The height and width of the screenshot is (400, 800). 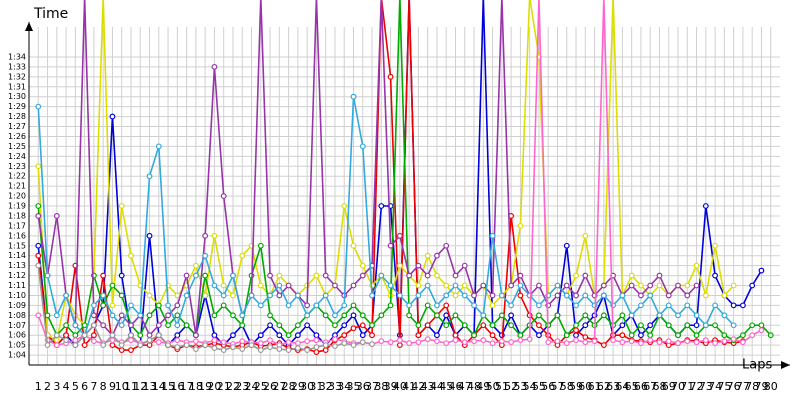 I want to click on x-tick-label: 42, so click(x=418, y=386).